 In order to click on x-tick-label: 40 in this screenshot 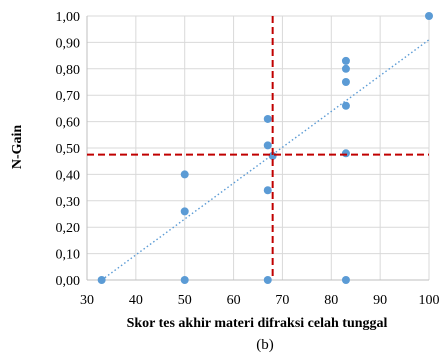, I will do `click(136, 300)`.